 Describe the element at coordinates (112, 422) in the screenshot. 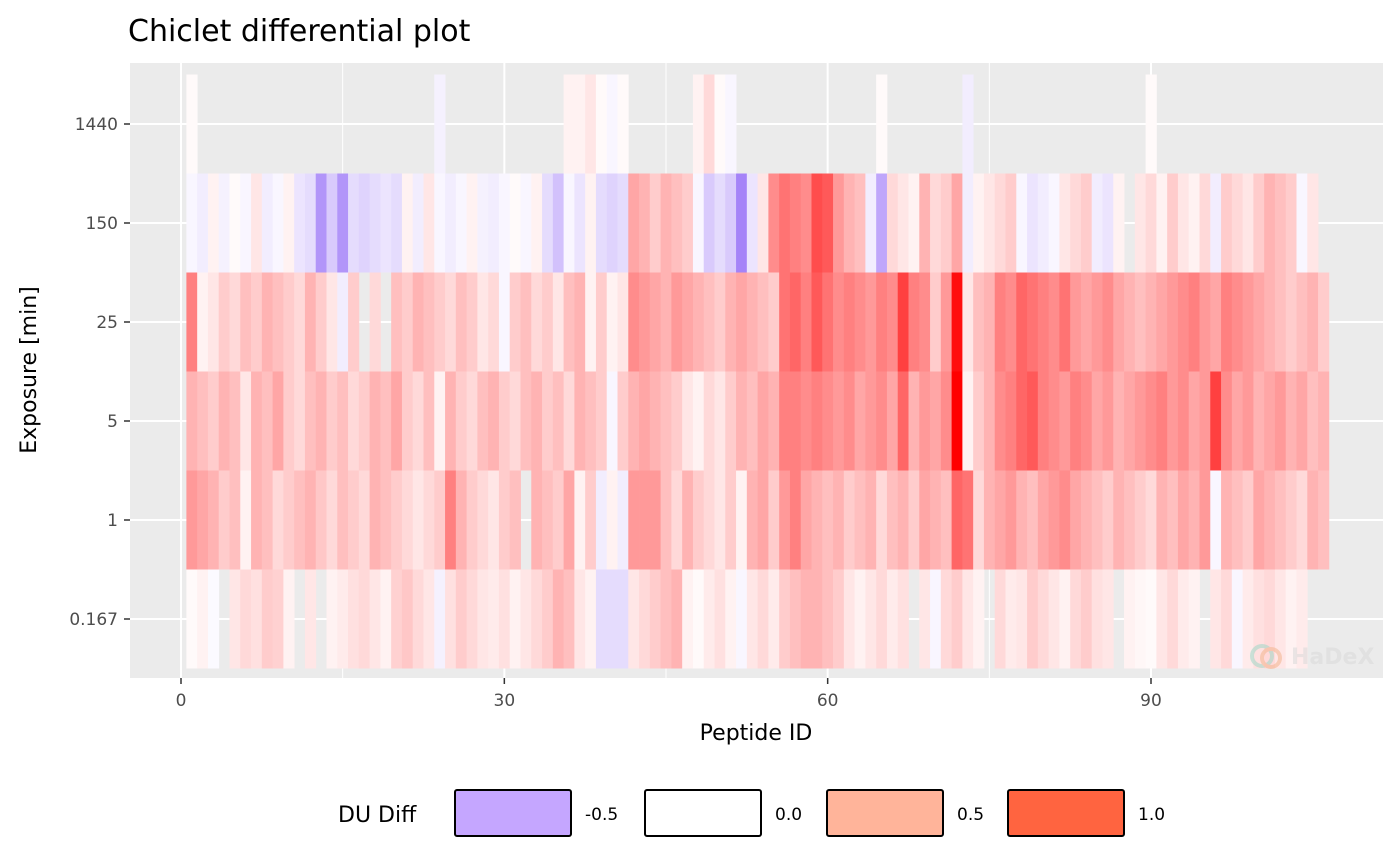

I see `y-tick-label: 5` at that location.